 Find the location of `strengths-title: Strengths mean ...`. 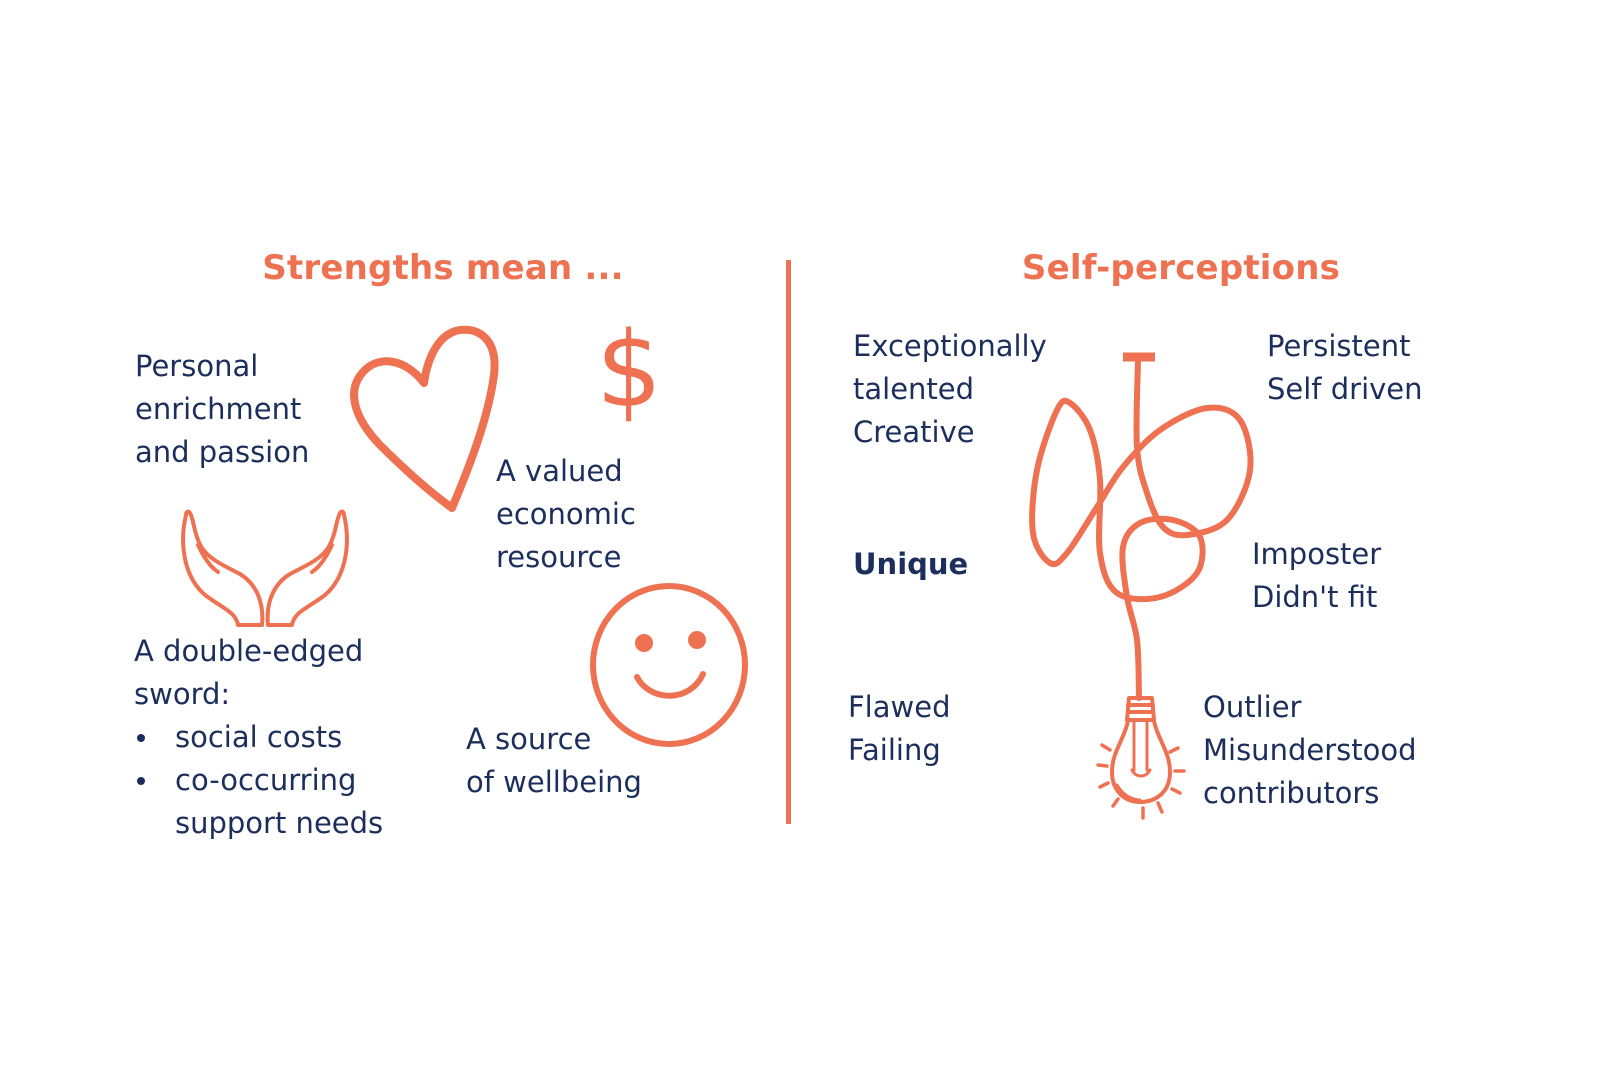

strengths-title: Strengths mean ... is located at coordinates (443, 268).